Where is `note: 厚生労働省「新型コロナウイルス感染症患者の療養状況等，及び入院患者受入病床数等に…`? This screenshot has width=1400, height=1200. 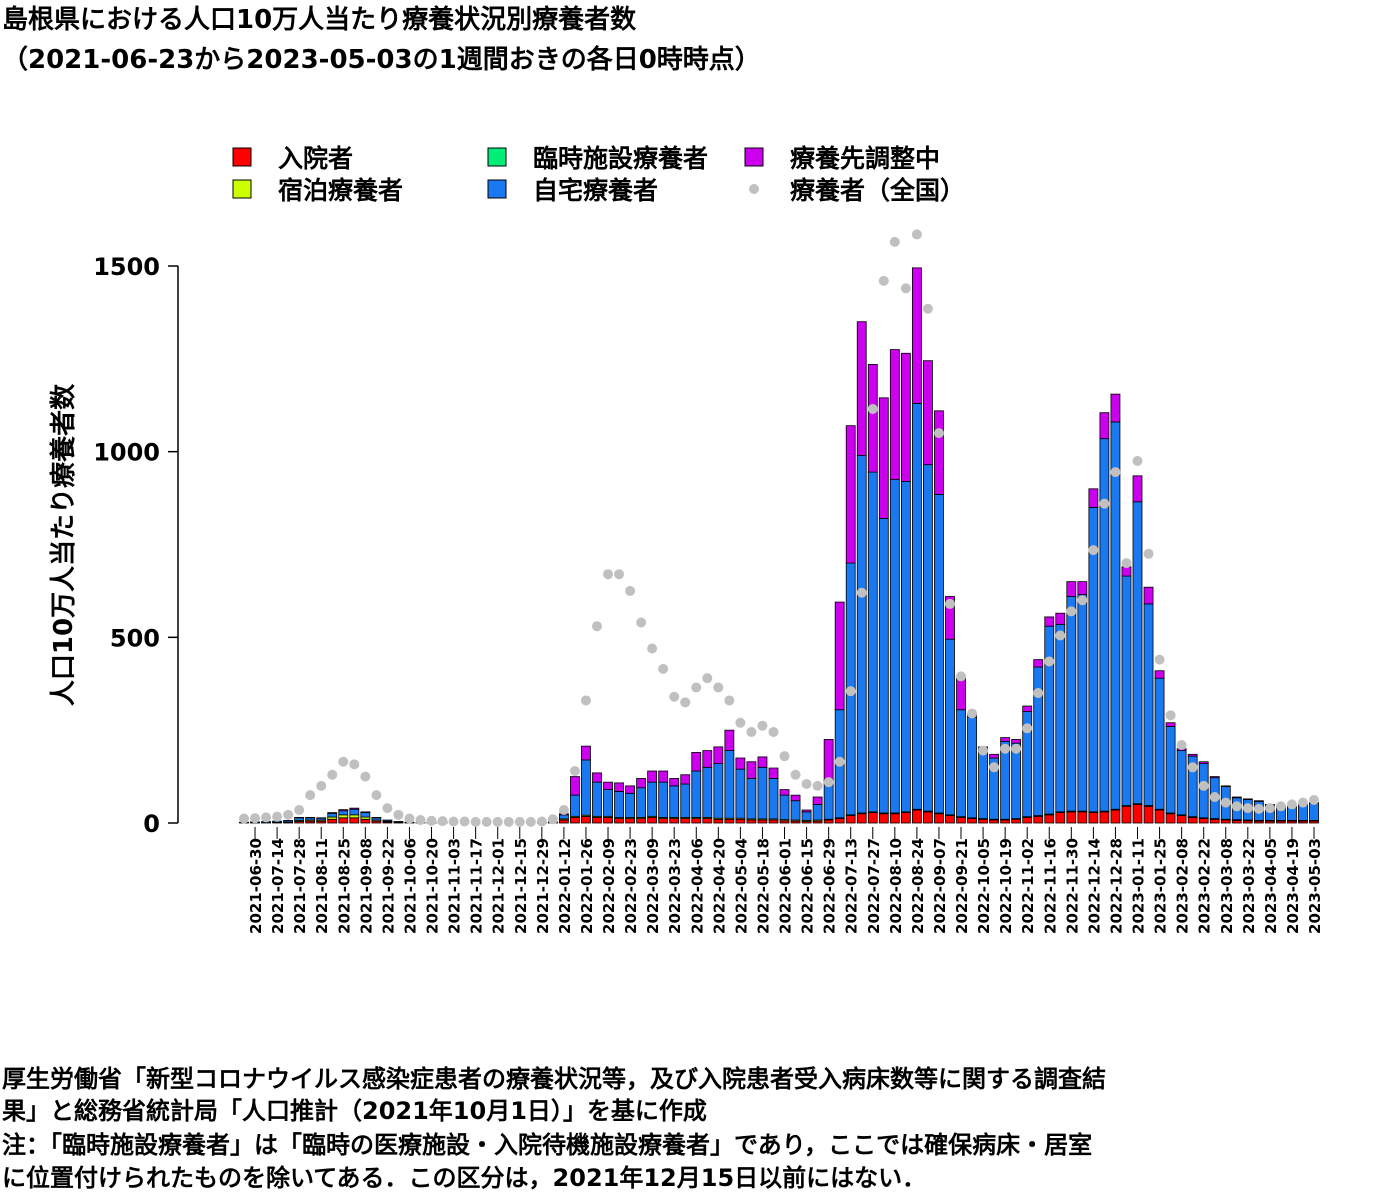 note: 厚生労働省「新型コロナウイルス感染症患者の療養状況等，及び入院患者受入病床数等に… is located at coordinates (554, 1079).